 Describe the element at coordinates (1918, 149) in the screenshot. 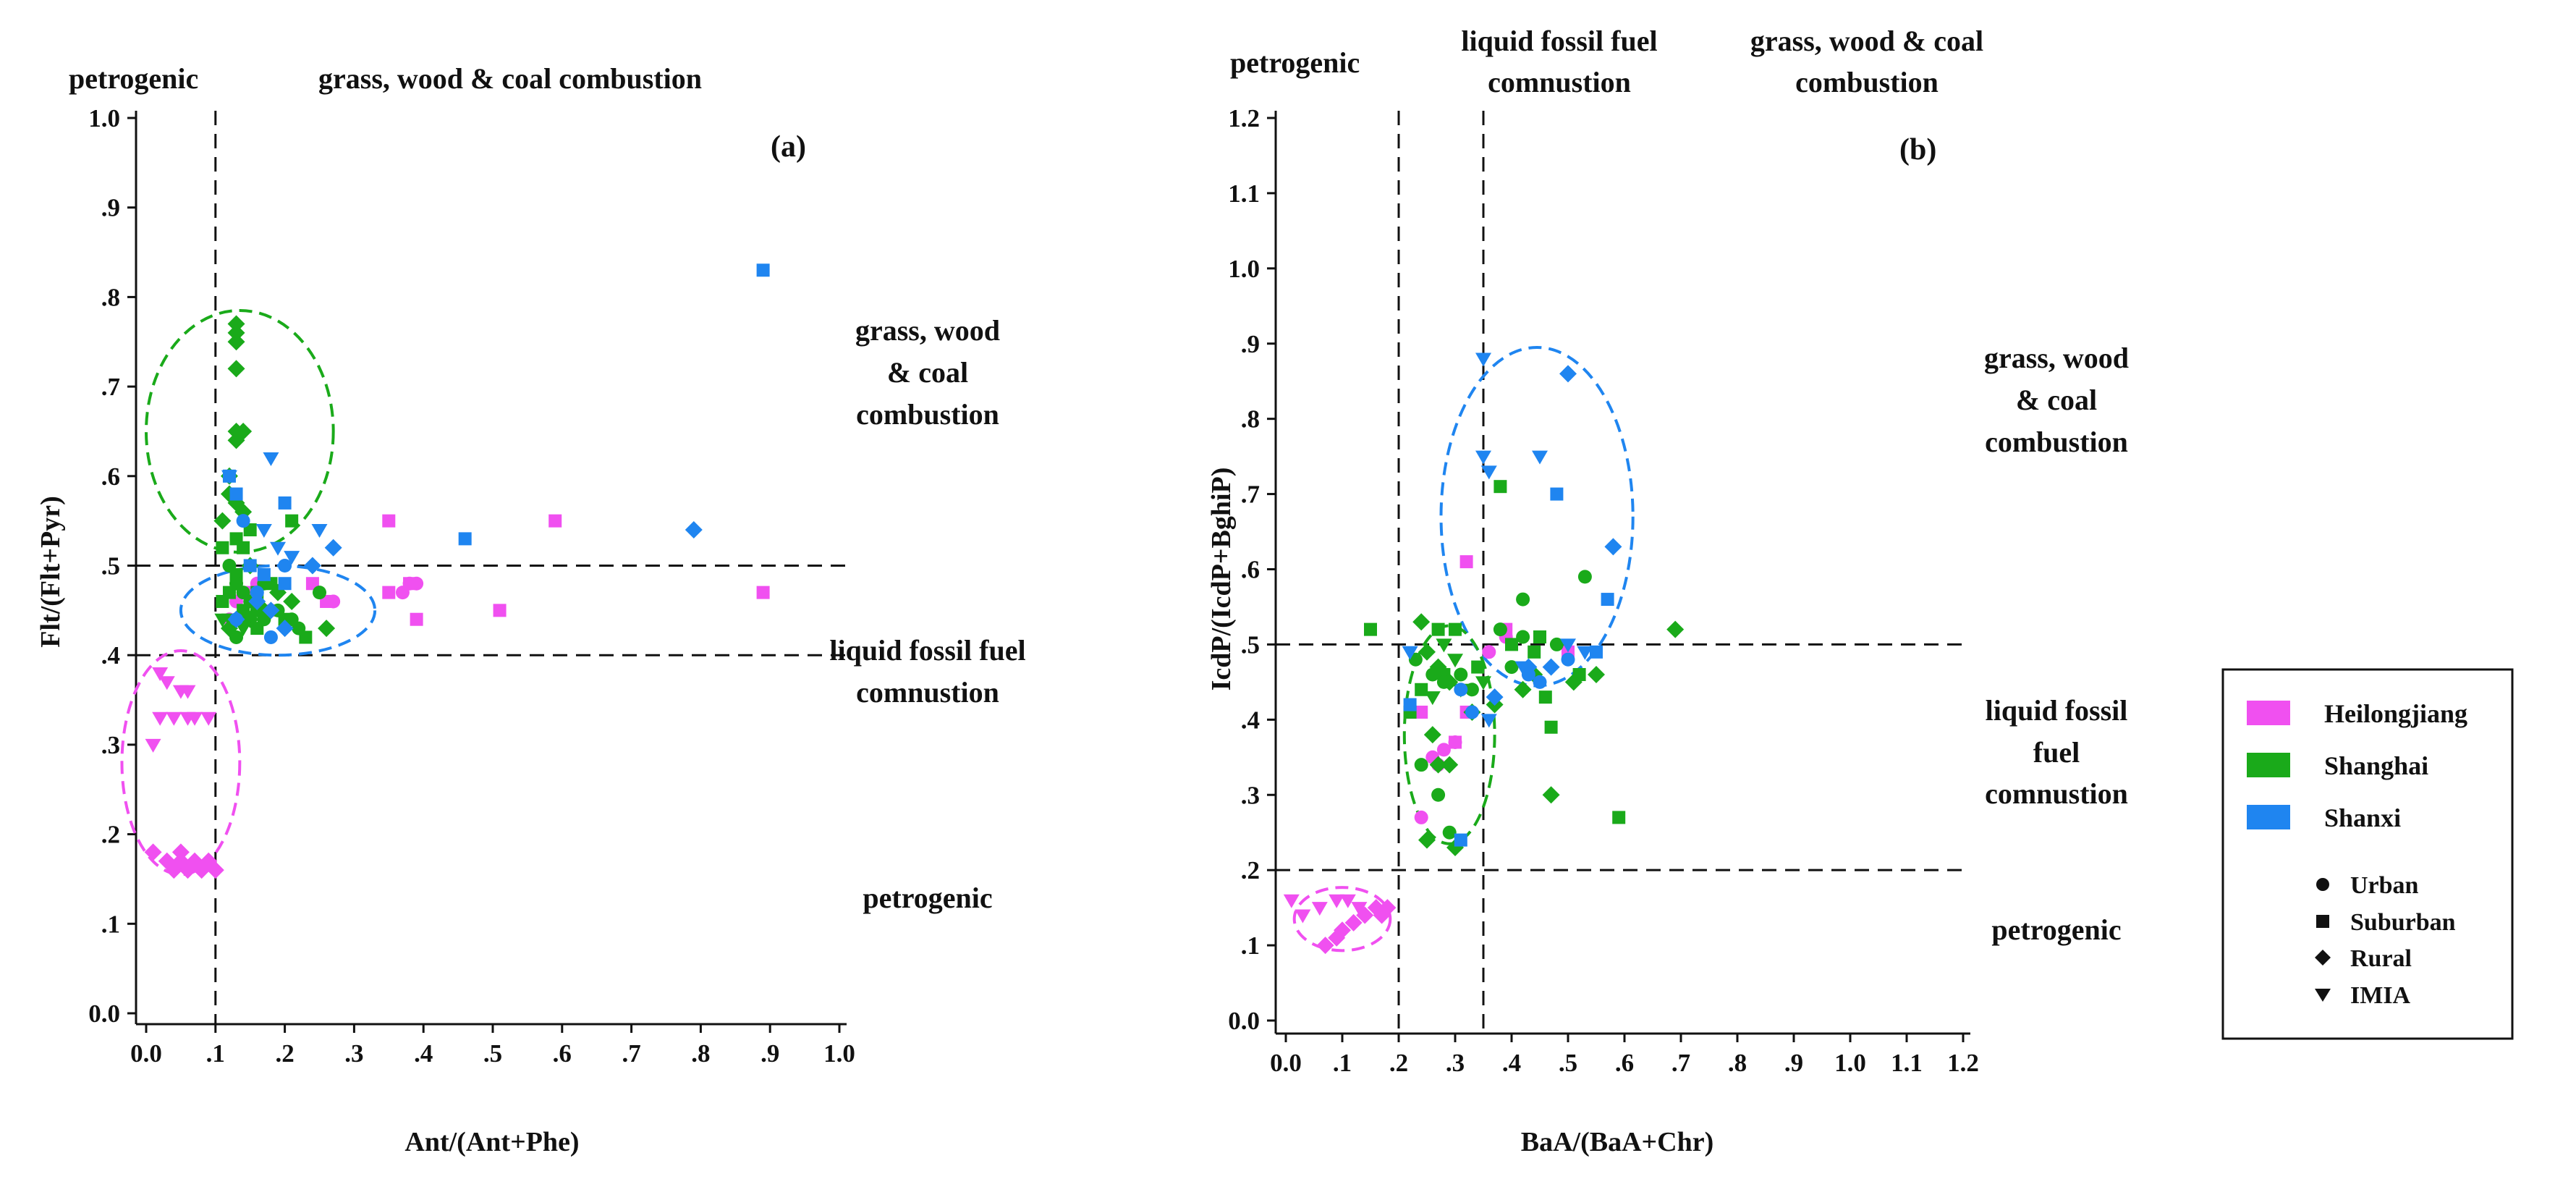

I see `panel-b-label: (b)` at that location.